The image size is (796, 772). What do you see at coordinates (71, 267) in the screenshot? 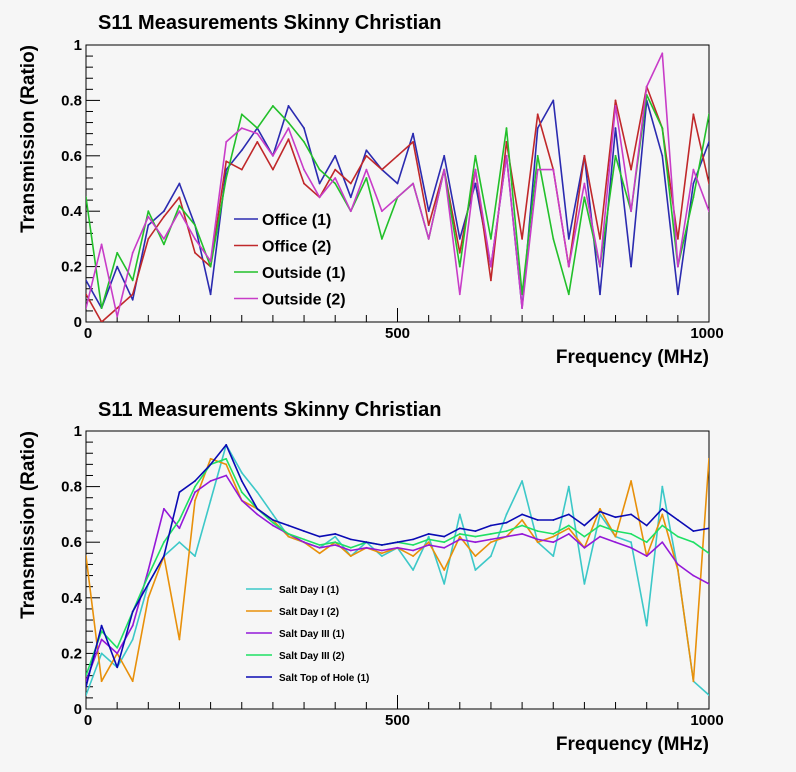
I see `y-tick-label: 0.2` at bounding box center [71, 267].